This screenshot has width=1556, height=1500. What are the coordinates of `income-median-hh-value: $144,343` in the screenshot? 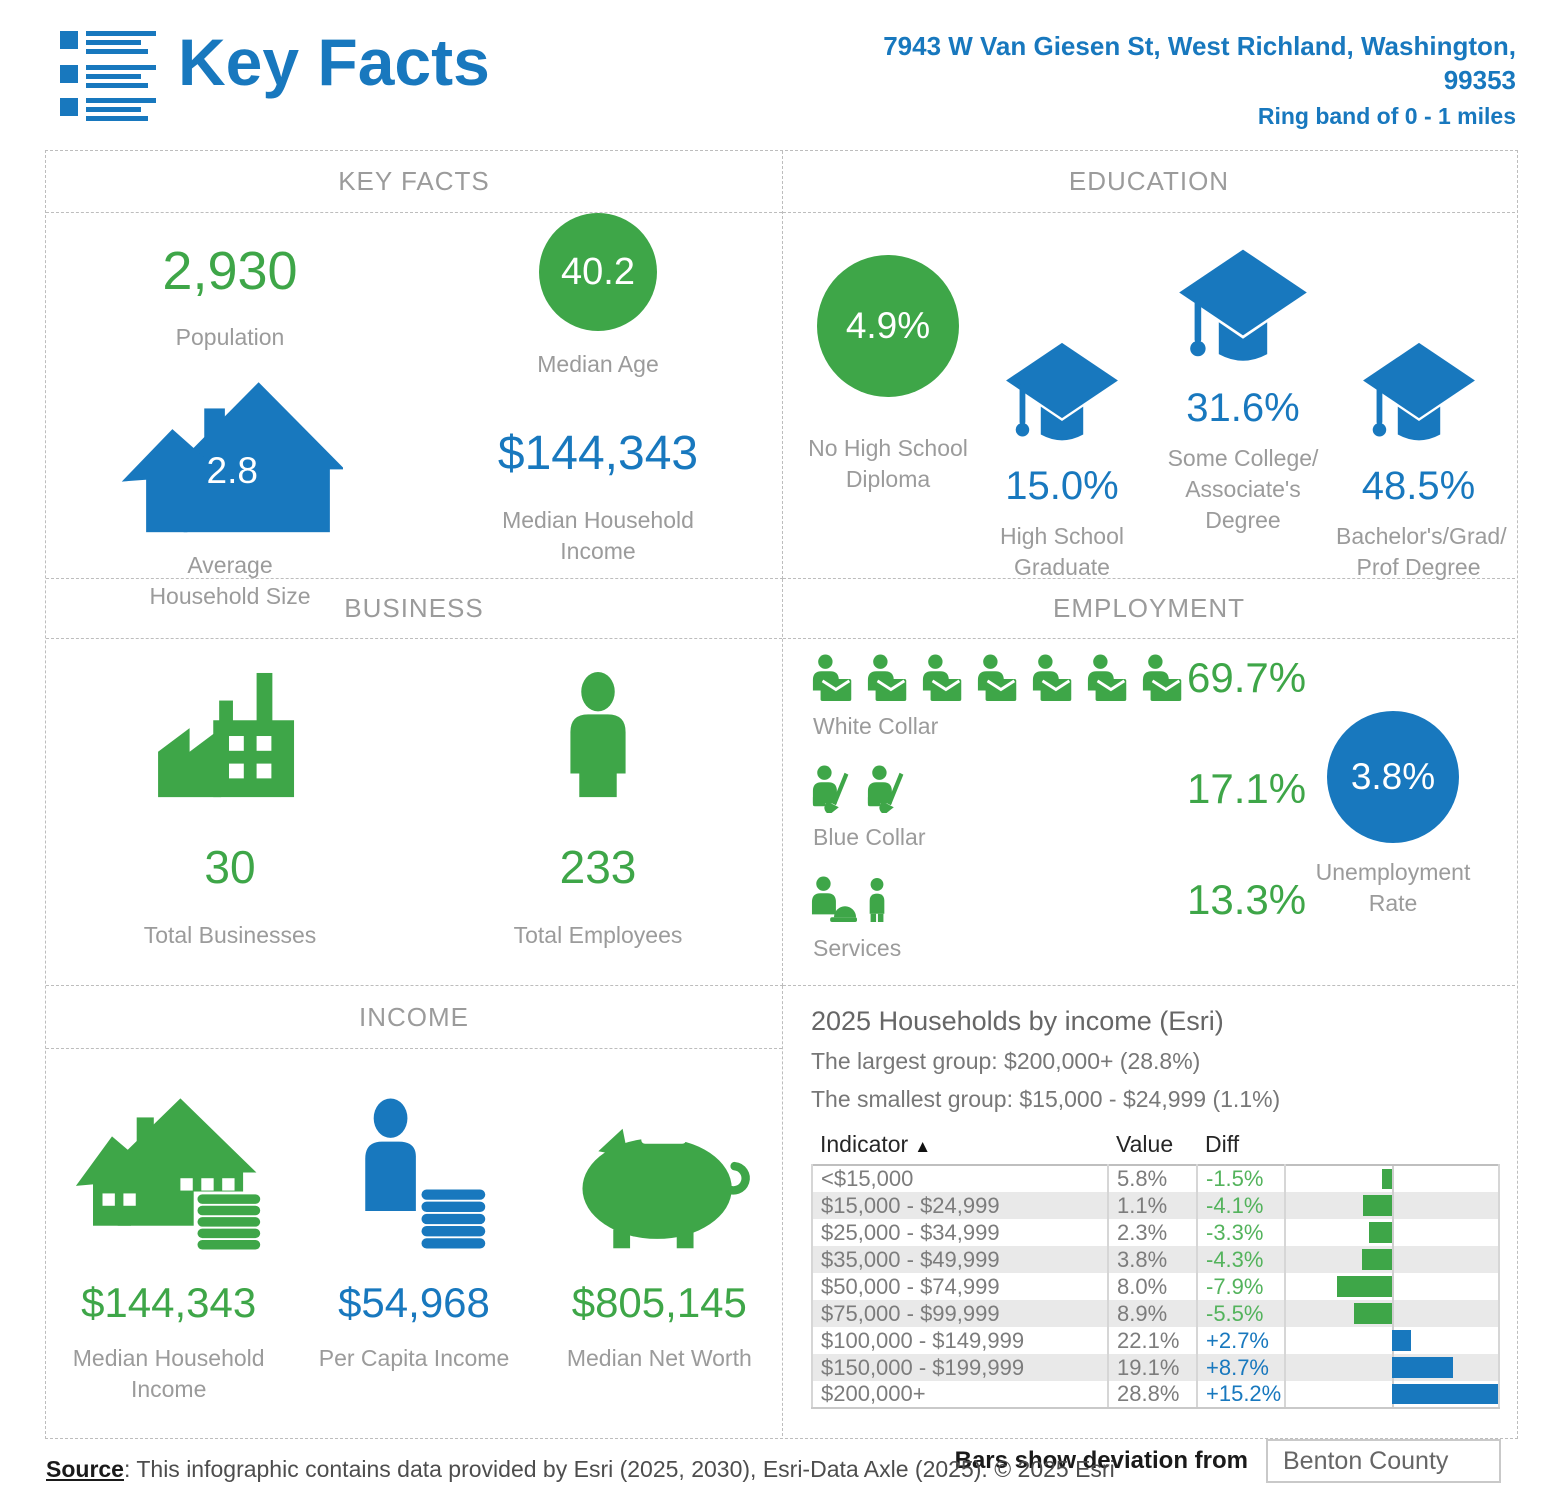 It's located at (169, 1302).